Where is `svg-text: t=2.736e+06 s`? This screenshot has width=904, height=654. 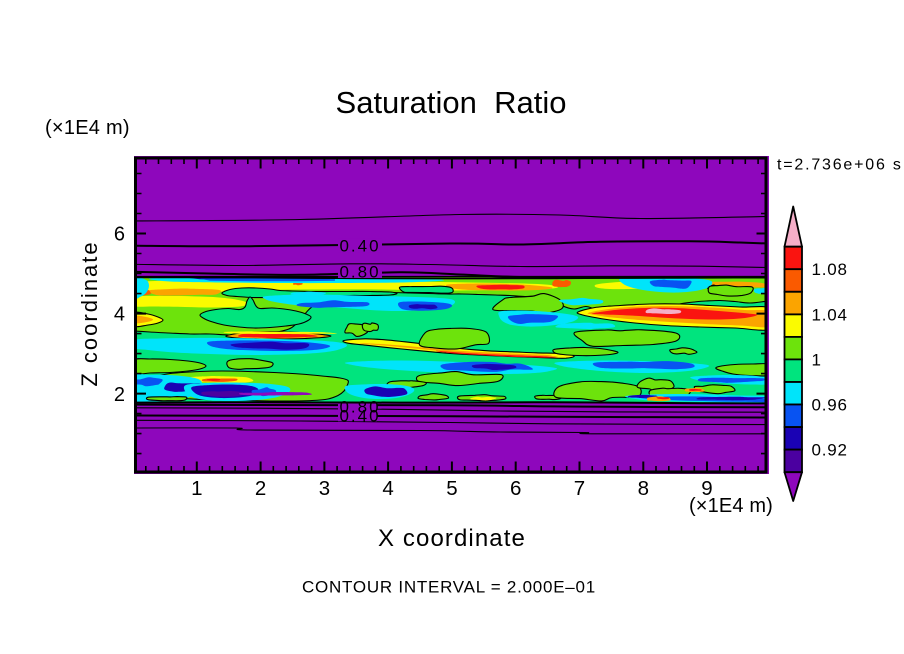 svg-text: t=2.736e+06 s is located at coordinates (840, 165).